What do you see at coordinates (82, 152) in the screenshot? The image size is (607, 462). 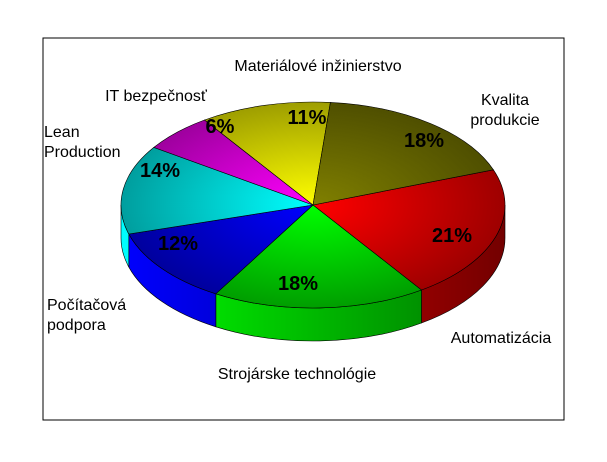 I see `category-label-line: Production` at bounding box center [82, 152].